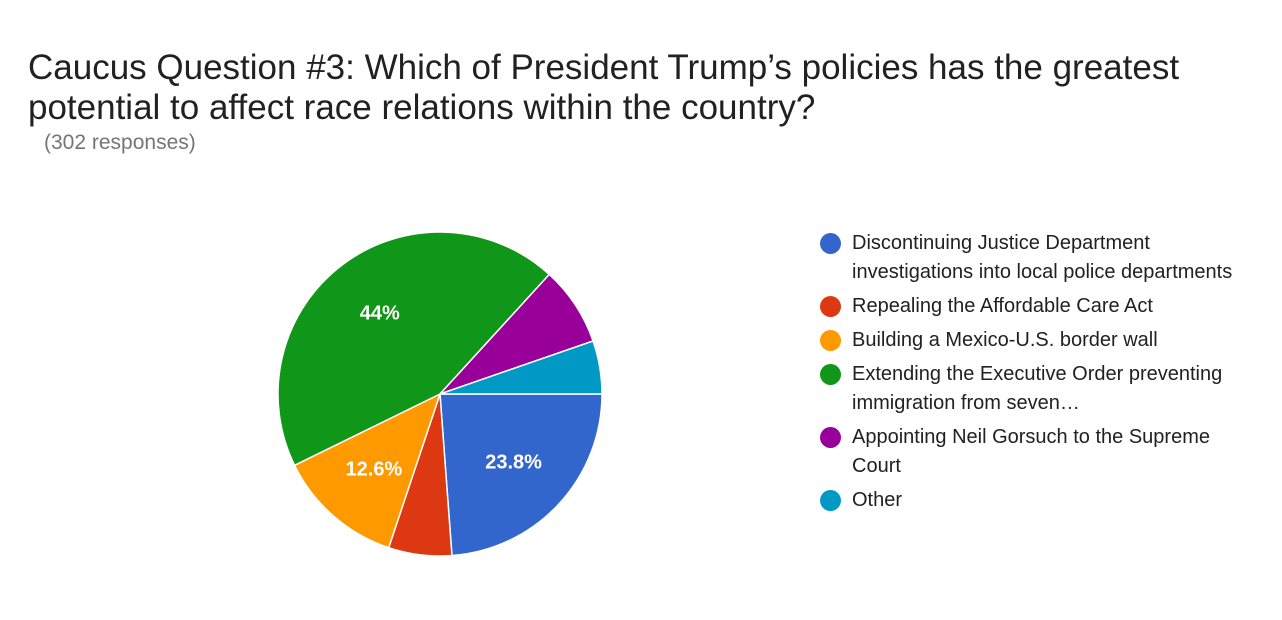 Image resolution: width=1282 pixels, height=620 pixels. I want to click on pie-slice-label-0: 23.8%, so click(513, 462).